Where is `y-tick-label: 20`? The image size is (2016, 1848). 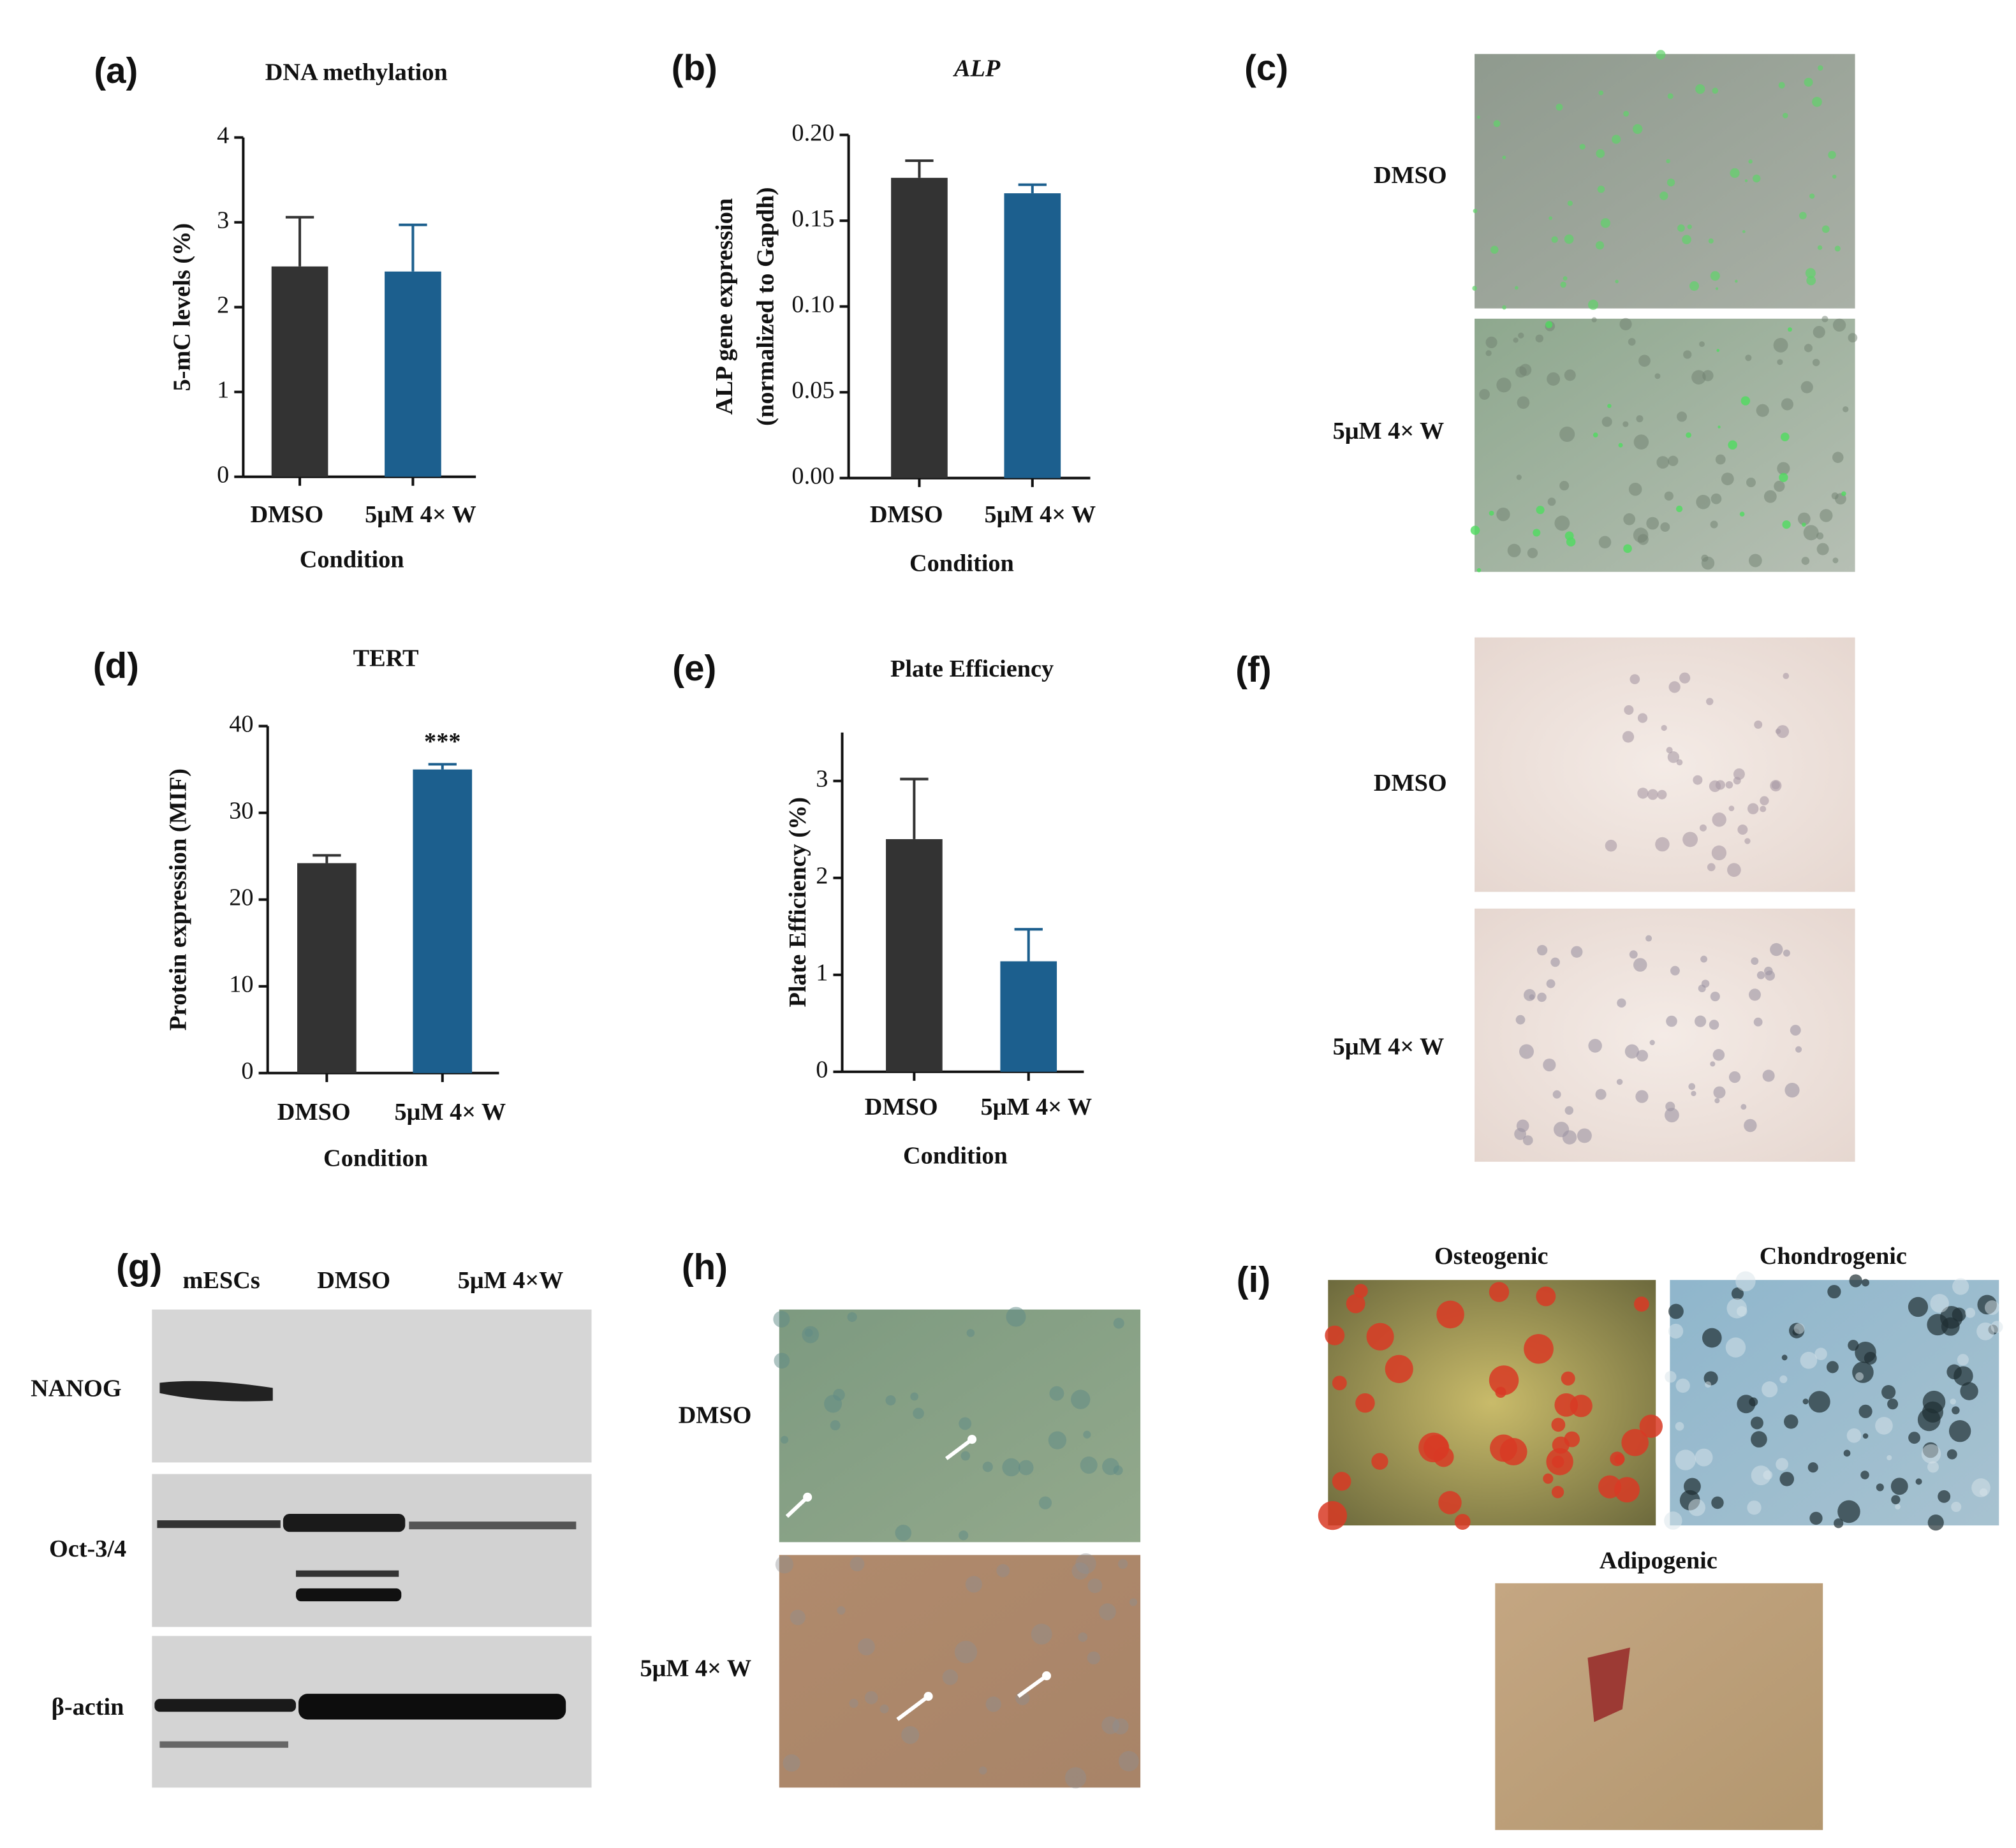 y-tick-label: 20 is located at coordinates (241, 897).